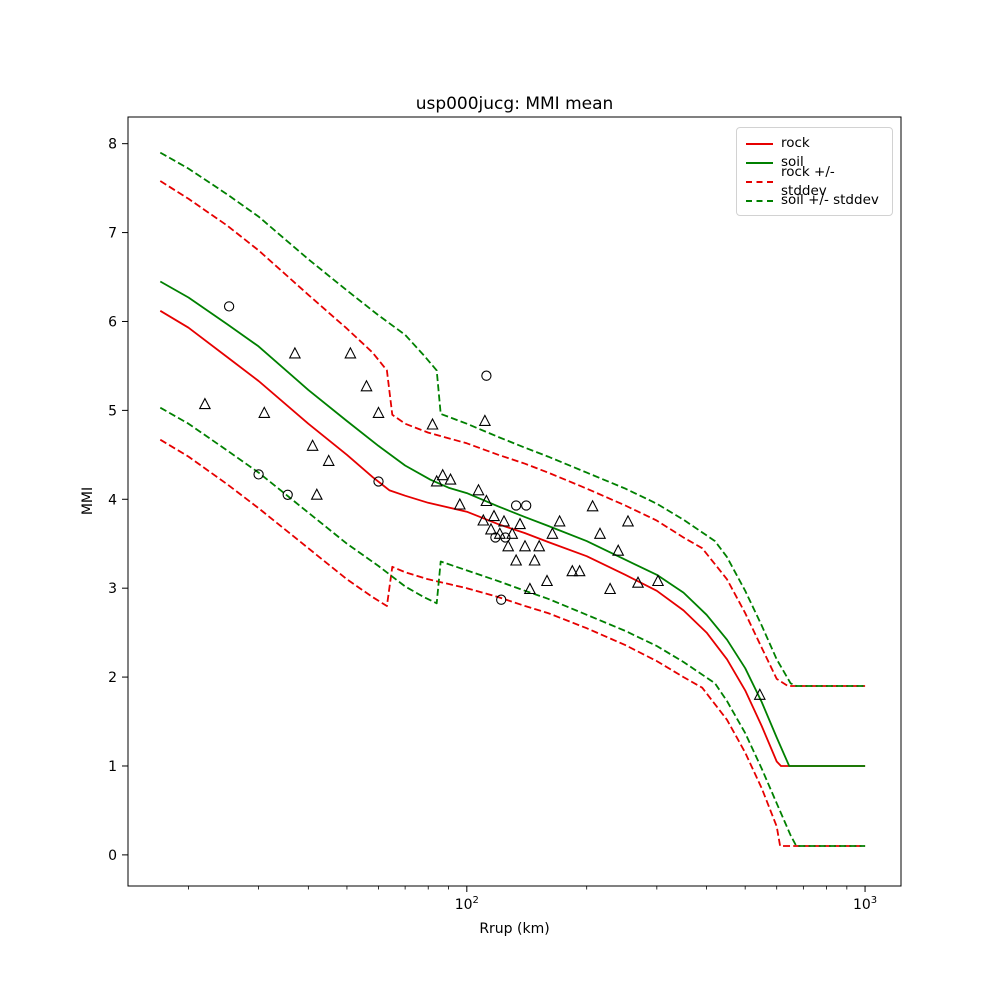 The height and width of the screenshot is (1000, 1000). I want to click on legend-item-rock: rock, so click(814, 143).